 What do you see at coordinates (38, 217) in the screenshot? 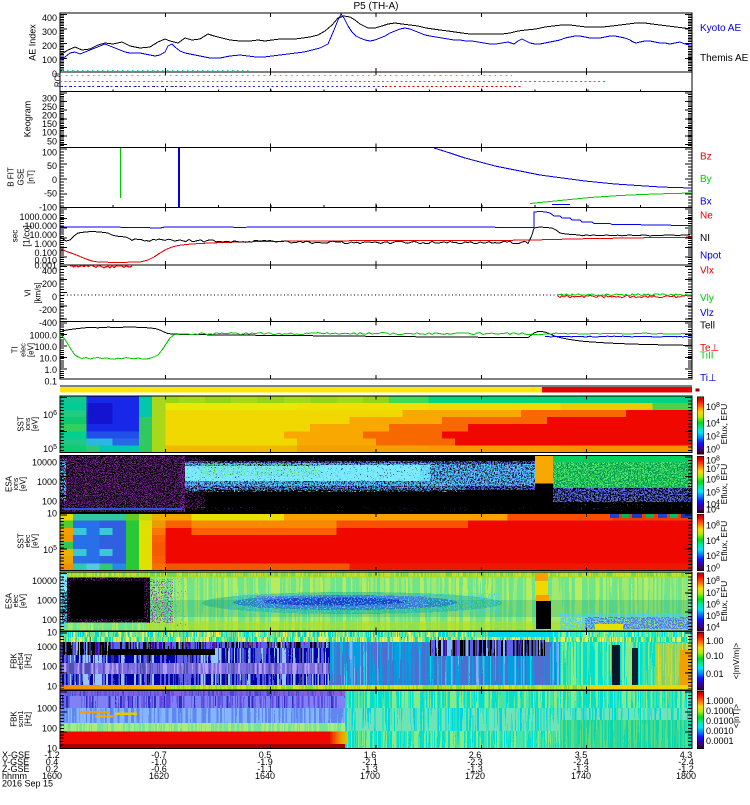
I see `svg-text: 1000.000` at bounding box center [38, 217].